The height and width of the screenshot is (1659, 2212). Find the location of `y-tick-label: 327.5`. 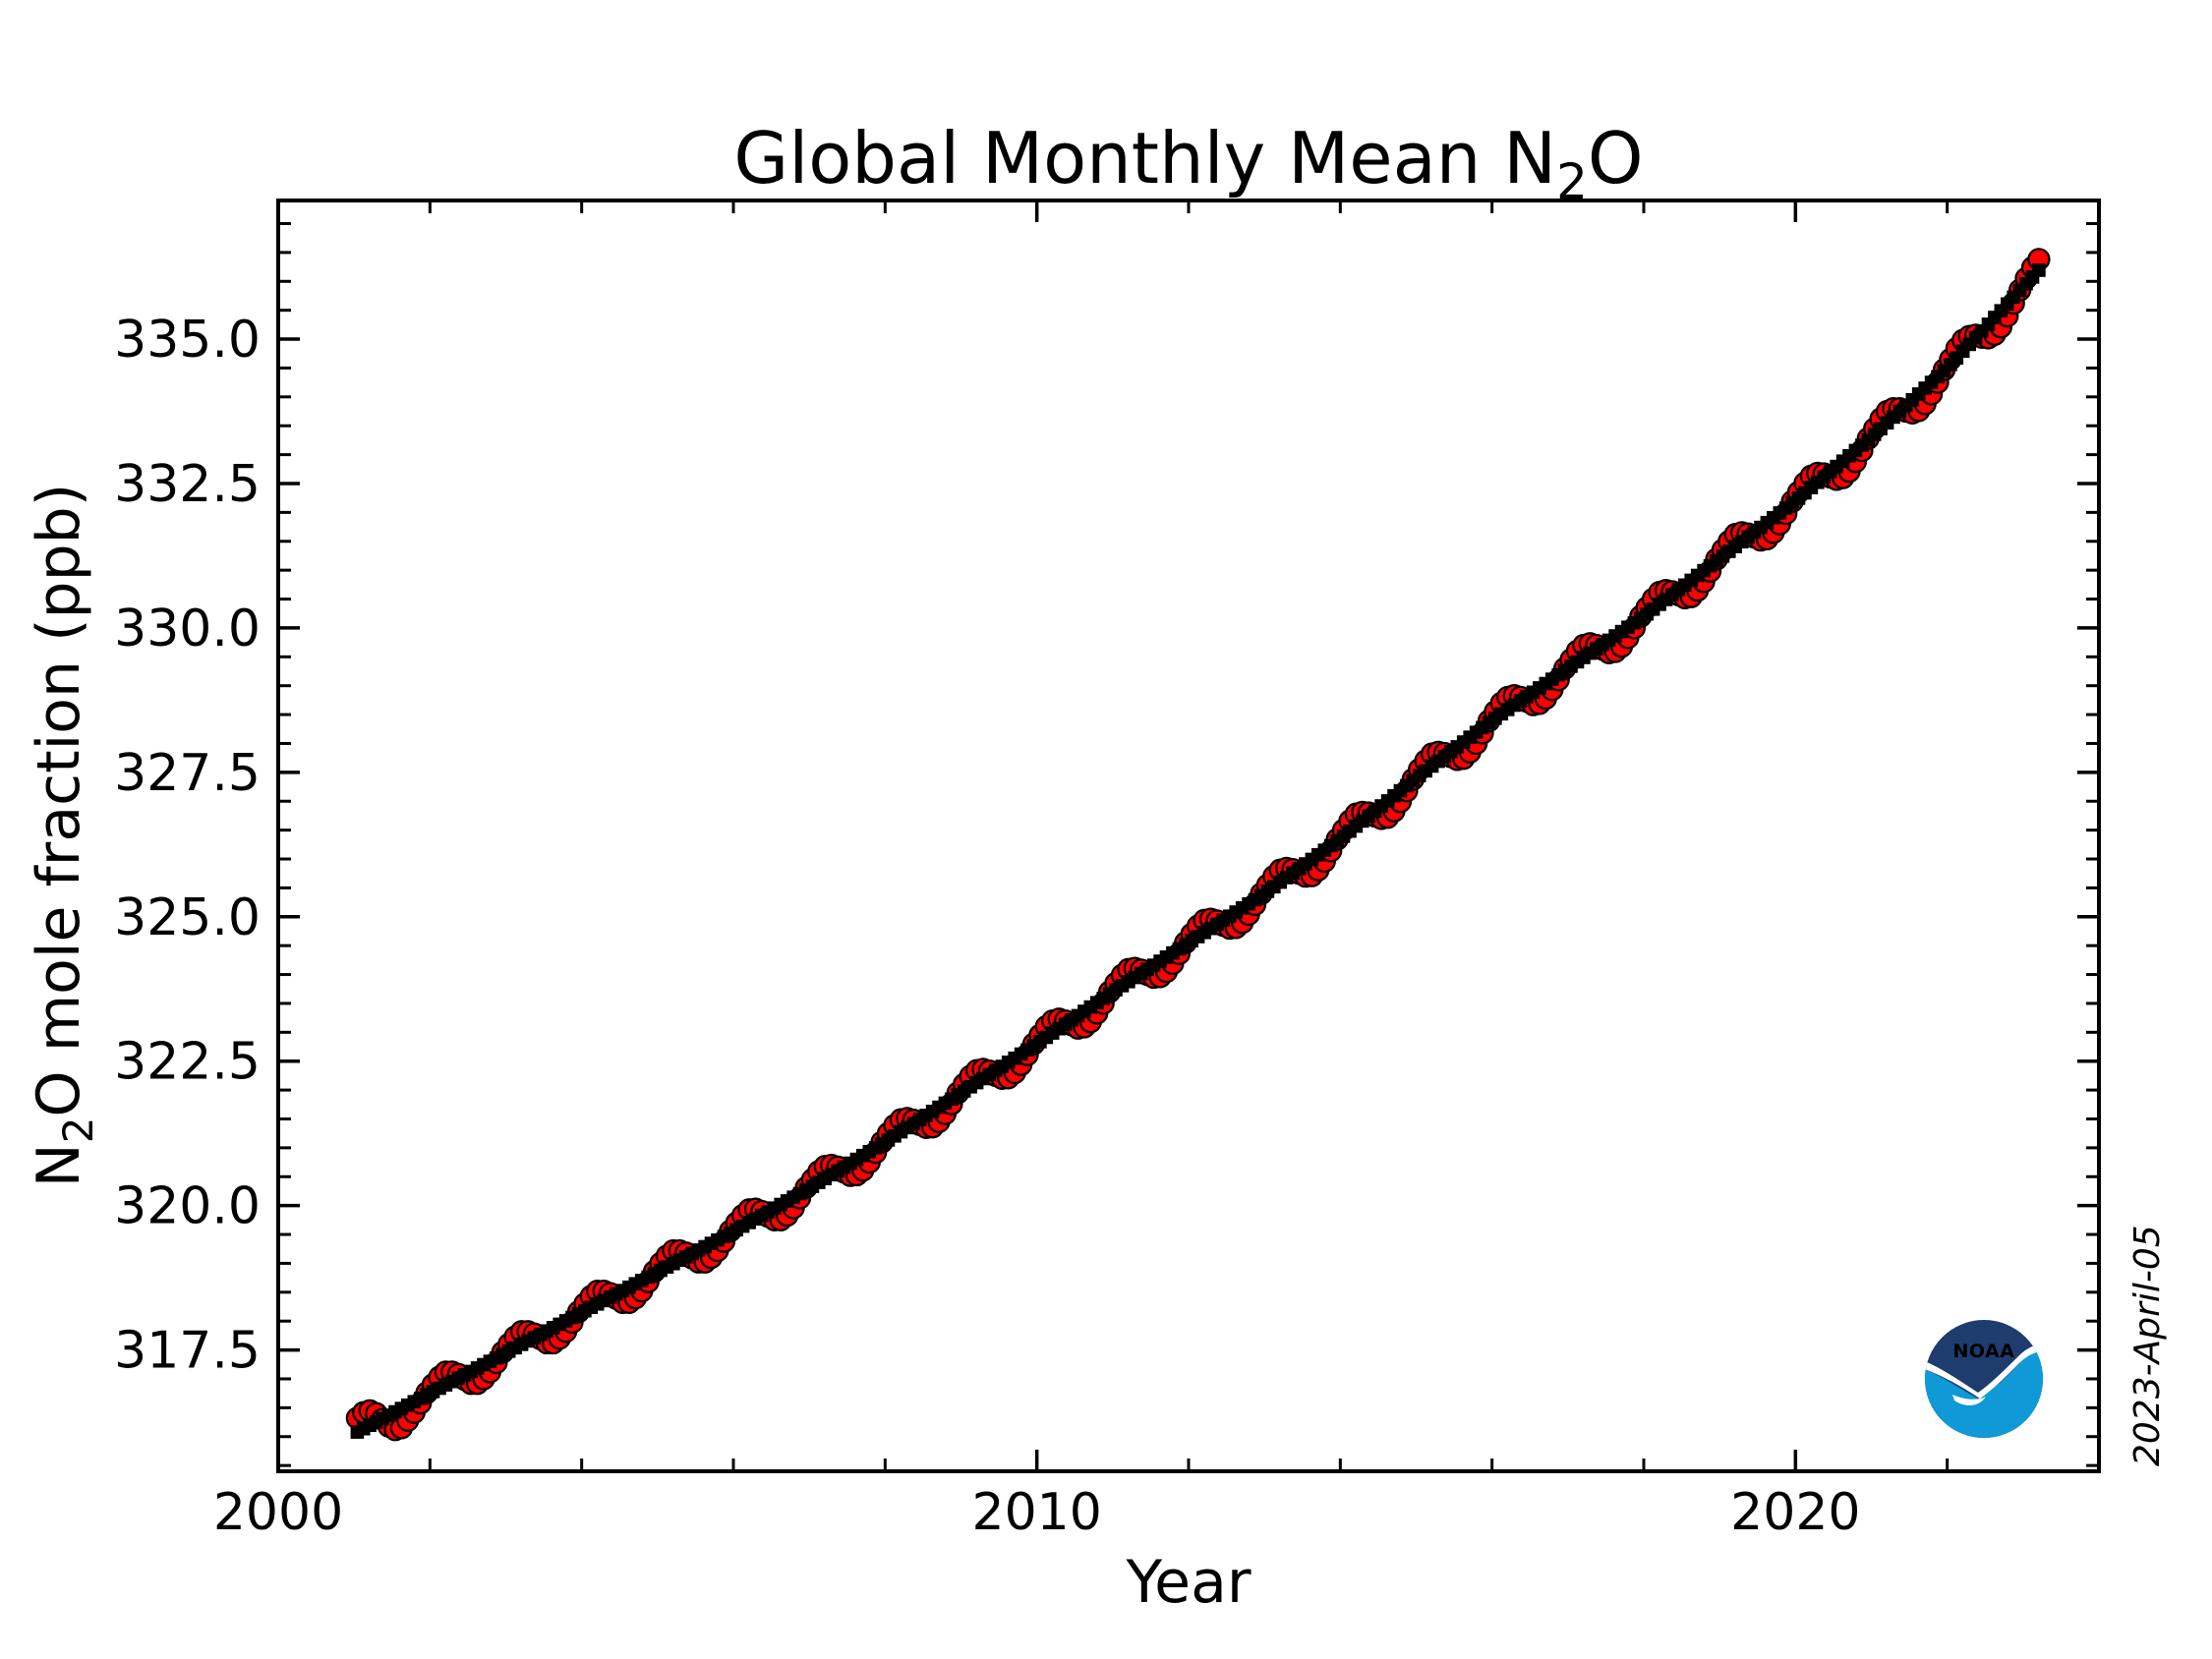

y-tick-label: 327.5 is located at coordinates (188, 774).